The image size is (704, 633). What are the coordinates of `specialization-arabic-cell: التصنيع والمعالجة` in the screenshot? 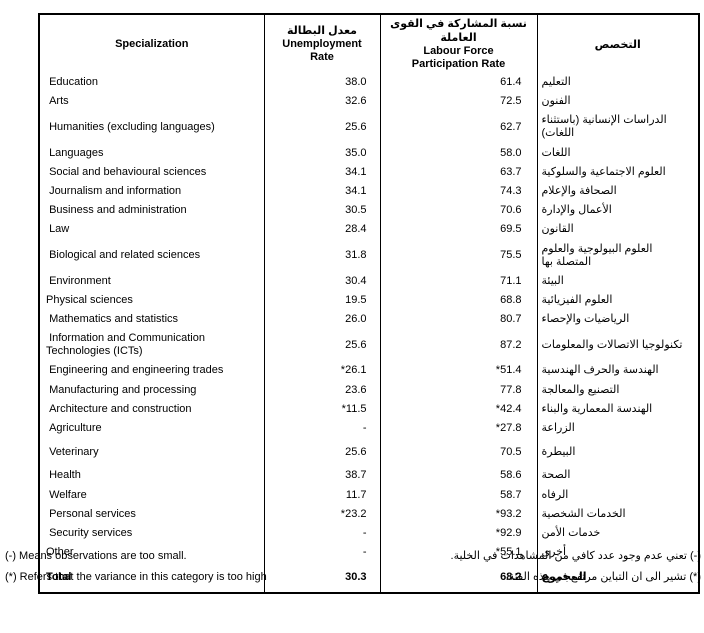 It's located at (618, 390).